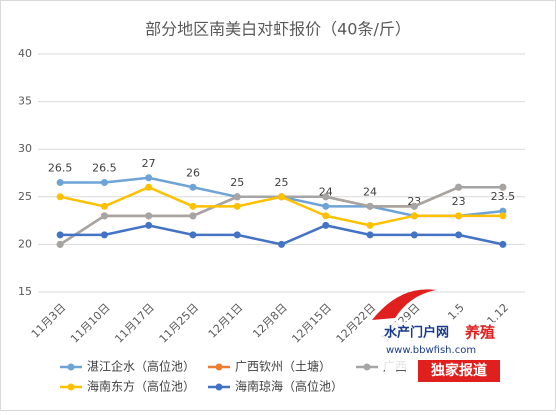 Image resolution: width=556 pixels, height=415 pixels. Describe the element at coordinates (479, 333) in the screenshot. I see `watermark-text: 养殖` at that location.